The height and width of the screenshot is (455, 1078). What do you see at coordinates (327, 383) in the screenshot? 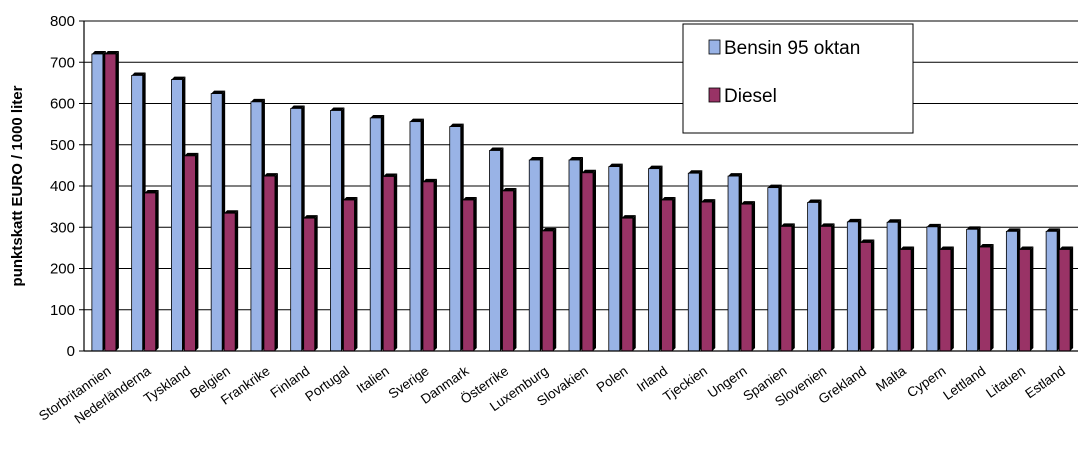
I see `category-label-6: Portugal` at bounding box center [327, 383].